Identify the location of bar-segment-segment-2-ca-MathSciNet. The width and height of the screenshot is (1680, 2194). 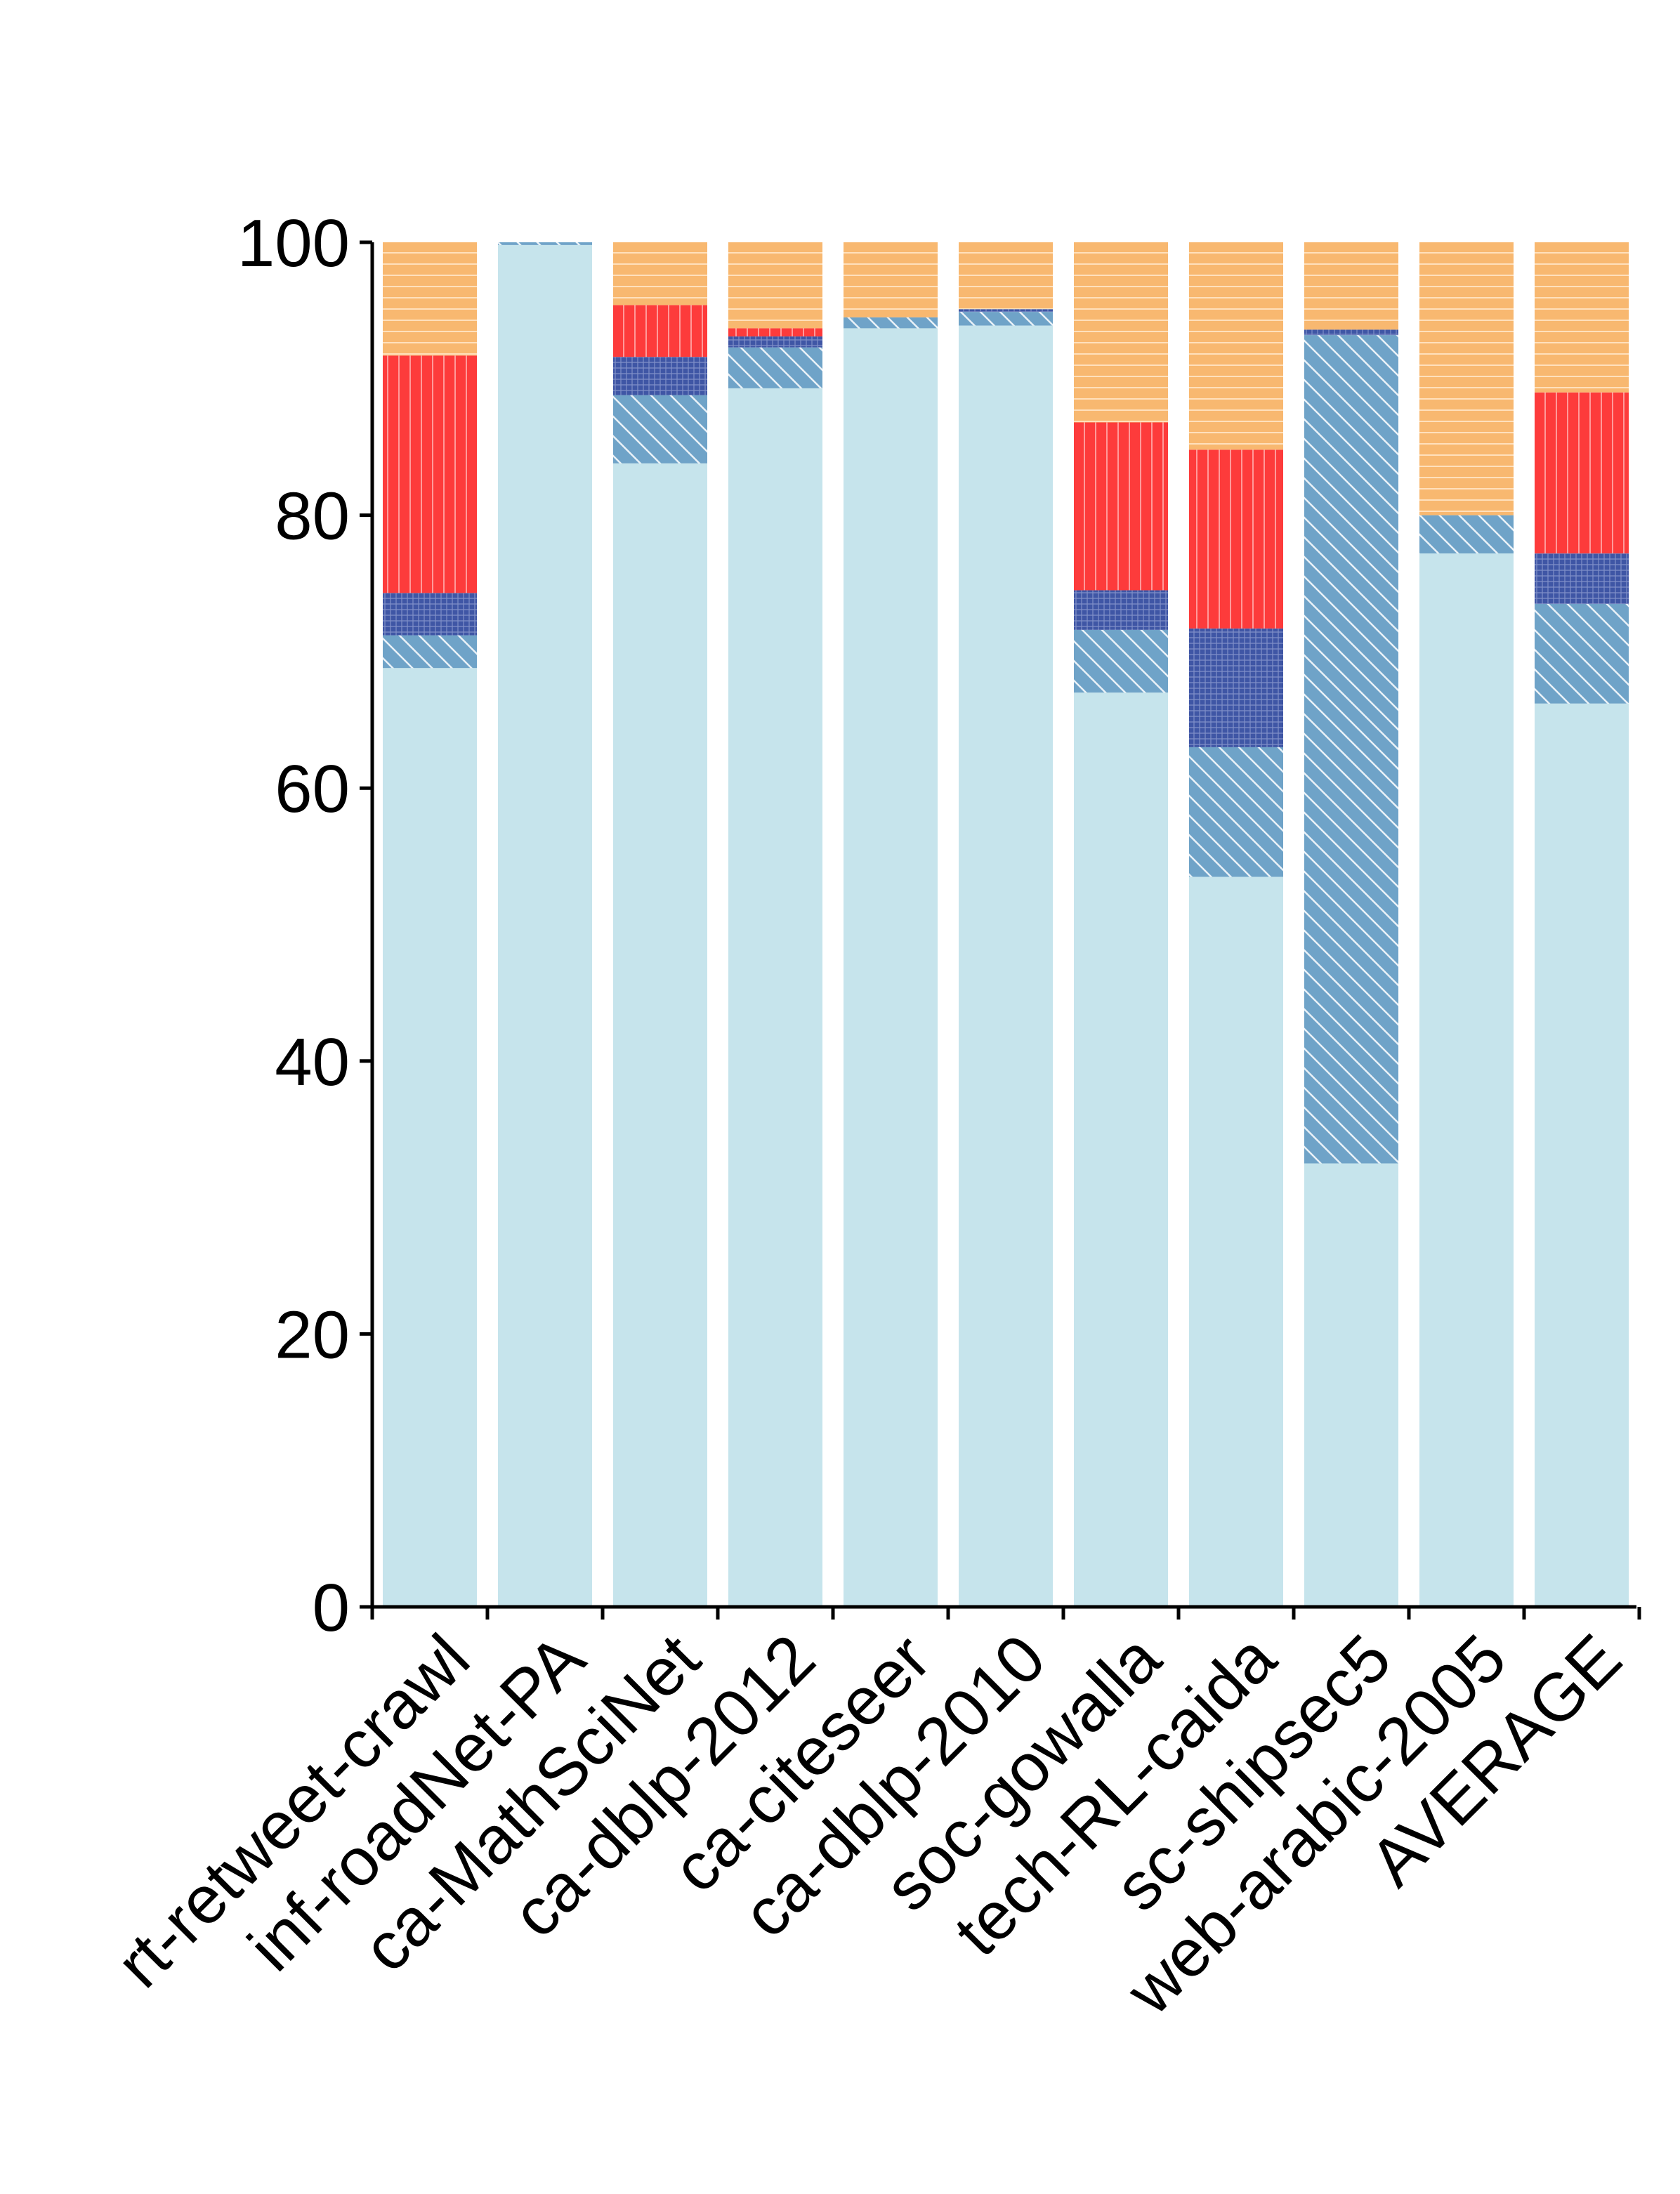
(660, 429).